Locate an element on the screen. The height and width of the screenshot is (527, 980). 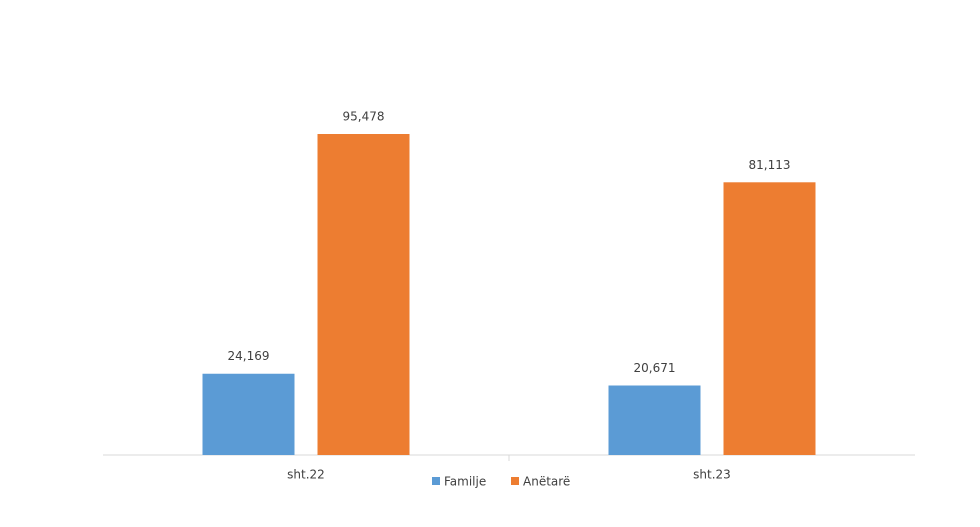
legend-label: Anëtarë is located at coordinates (546, 482).